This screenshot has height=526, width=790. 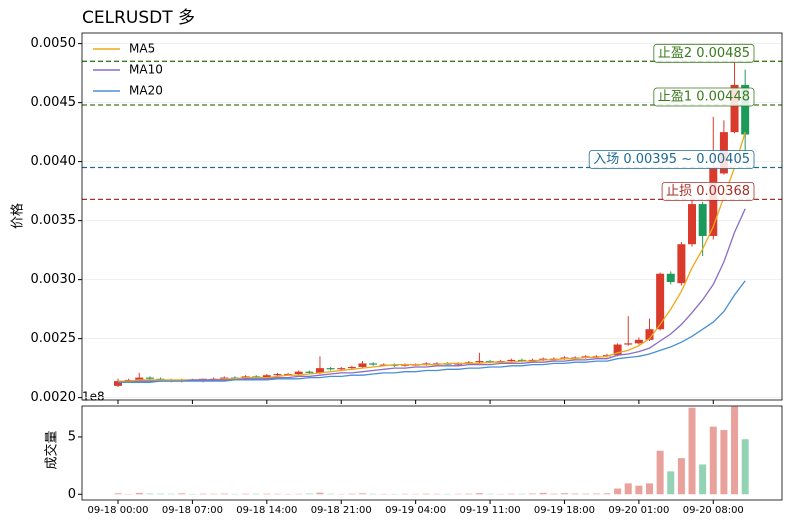 I want to click on x-tick-label: 09-19 04:00, so click(x=415, y=510).